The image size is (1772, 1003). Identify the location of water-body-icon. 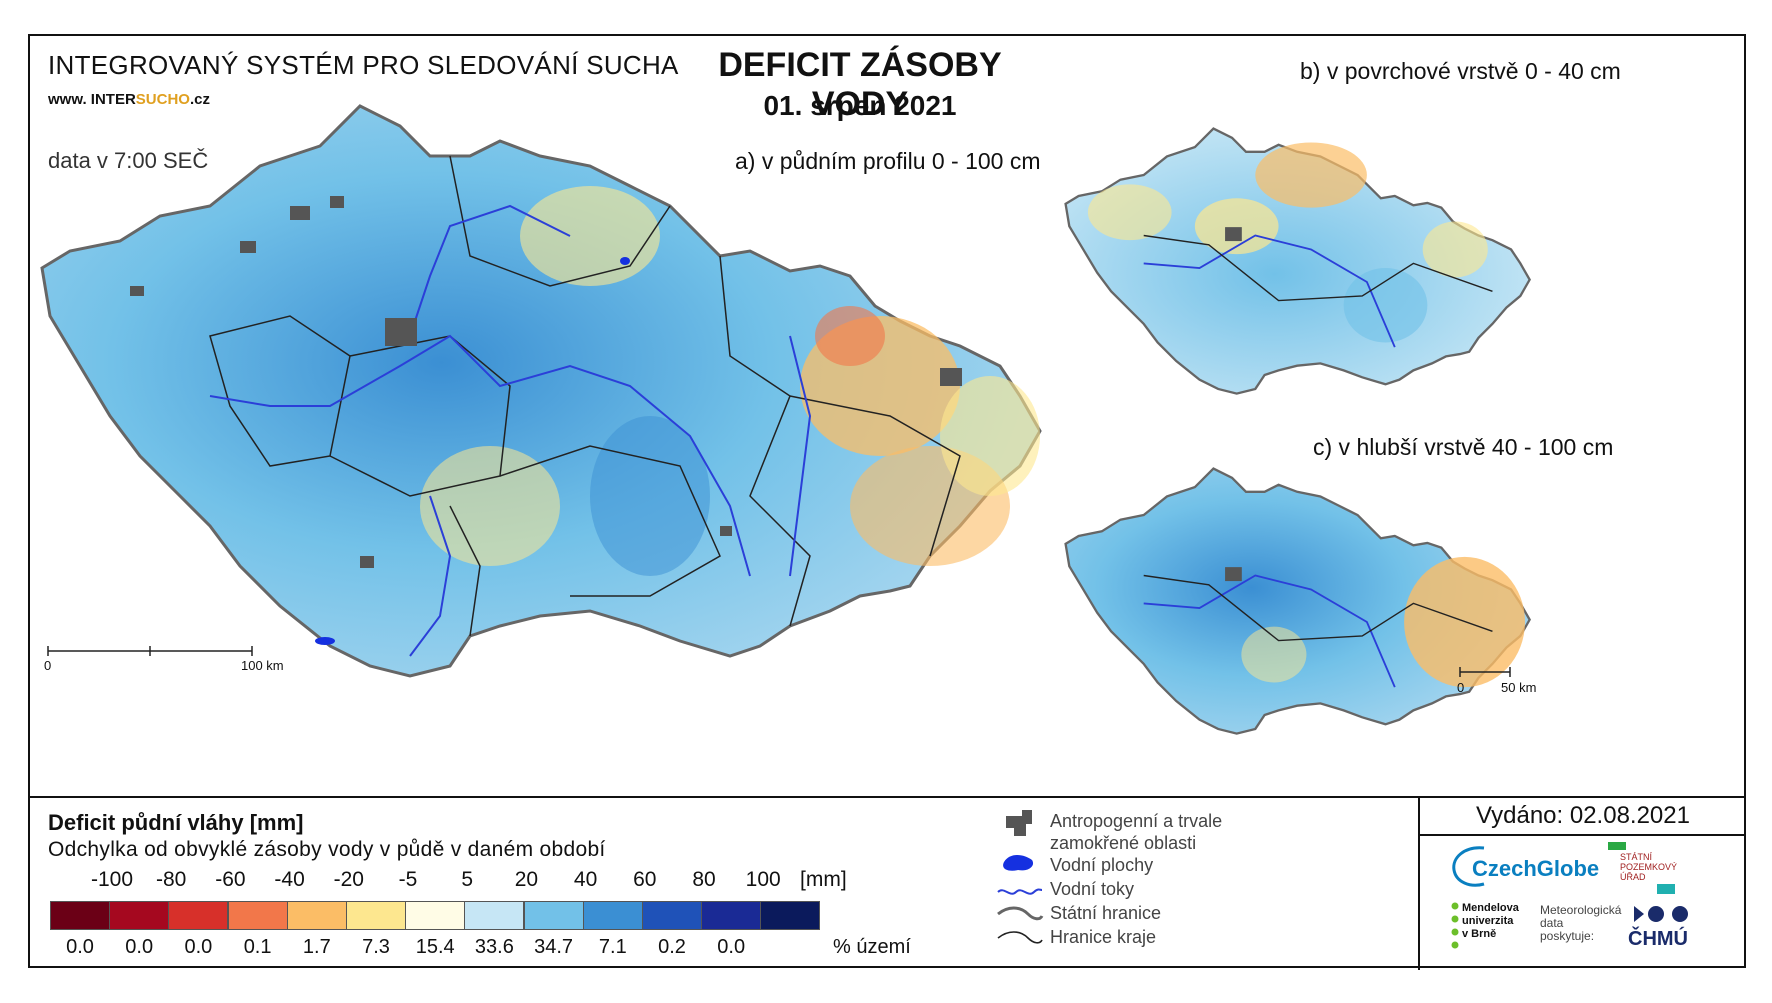
(1018, 863).